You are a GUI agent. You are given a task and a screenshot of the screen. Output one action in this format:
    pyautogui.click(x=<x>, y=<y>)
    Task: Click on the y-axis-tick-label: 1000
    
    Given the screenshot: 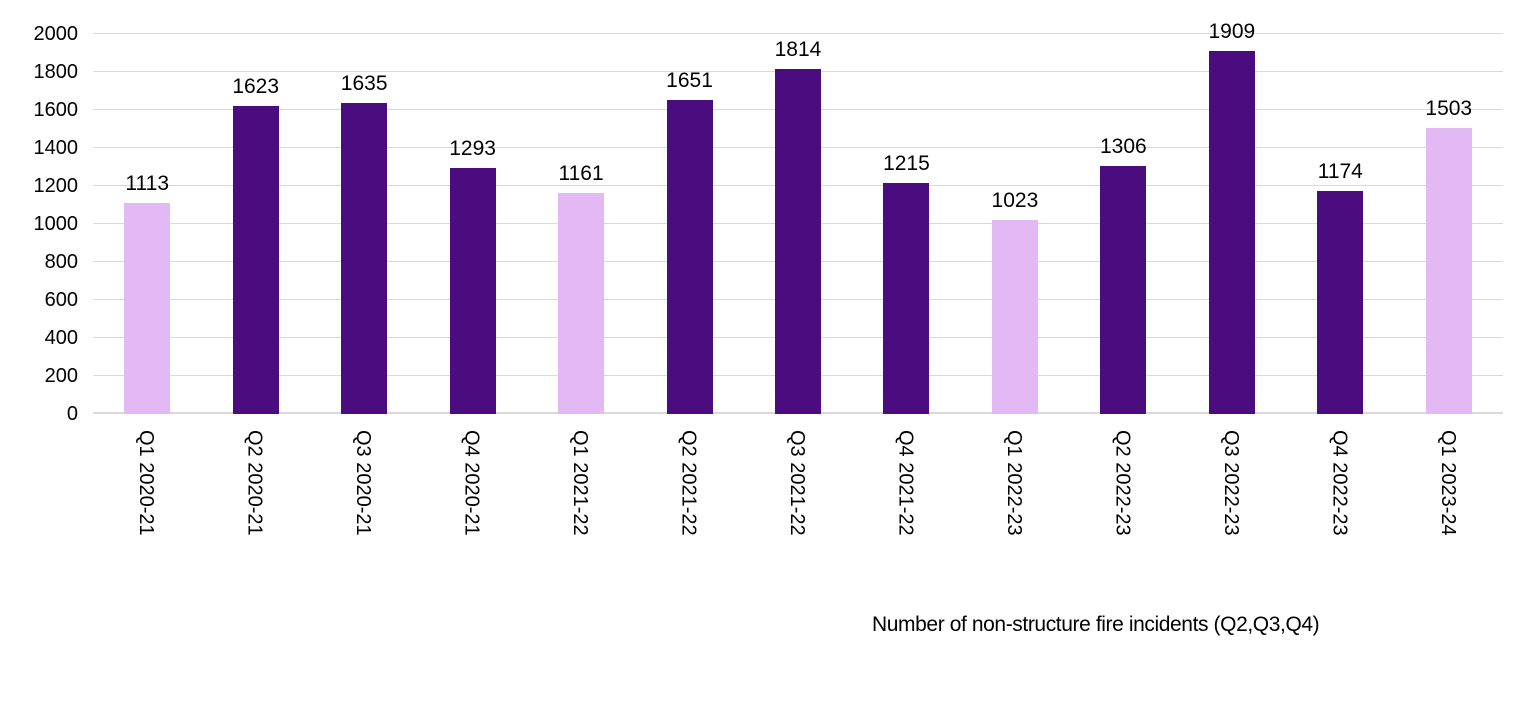 What is the action you would take?
    pyautogui.click(x=56, y=224)
    